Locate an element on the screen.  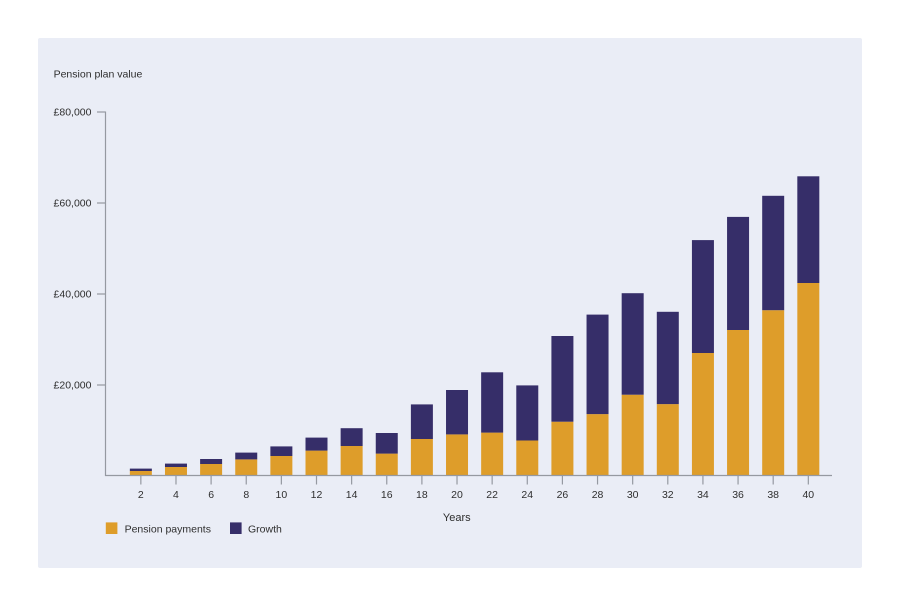
svg-text: 22 is located at coordinates (492, 495).